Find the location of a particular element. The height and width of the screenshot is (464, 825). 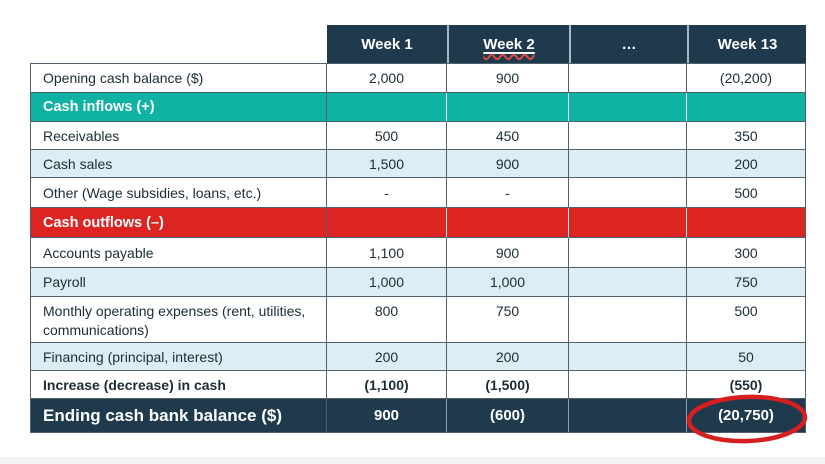

cell-week1: 800 is located at coordinates (387, 320).